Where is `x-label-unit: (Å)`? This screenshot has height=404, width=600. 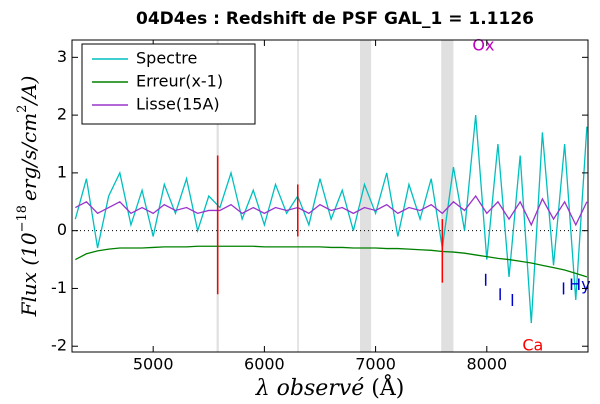 x-label-unit: (Å) is located at coordinates (384, 386).